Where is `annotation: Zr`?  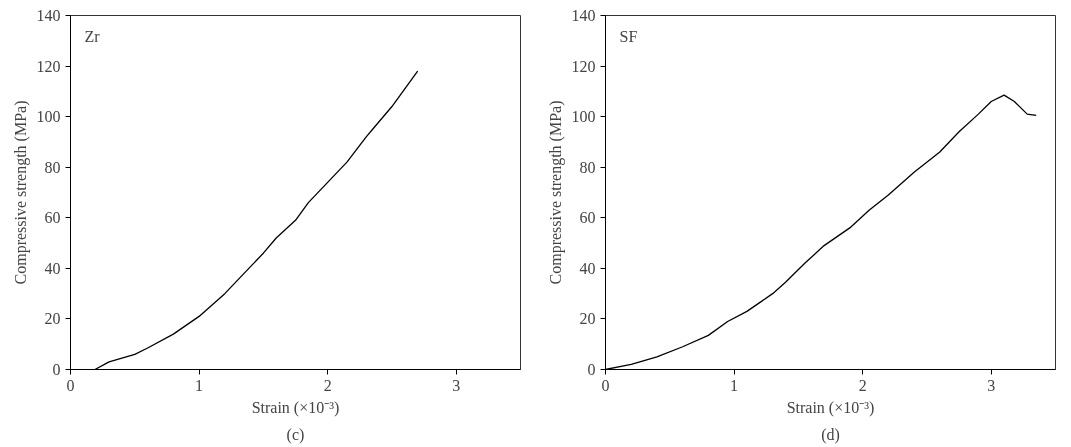
annotation: Zr is located at coordinates (92, 36).